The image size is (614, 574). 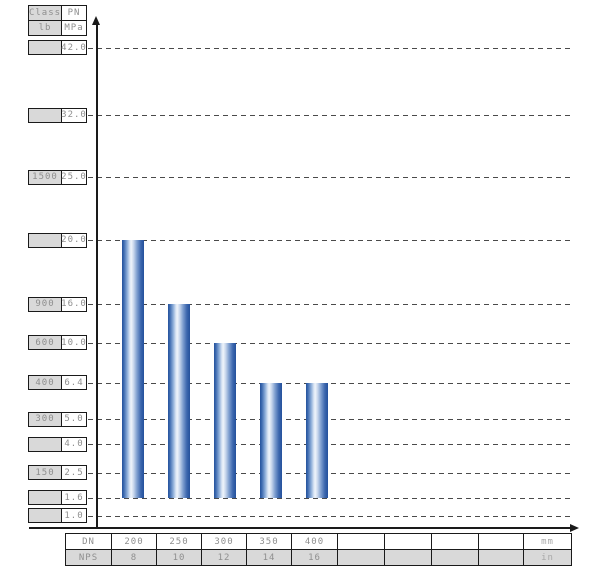 What do you see at coordinates (179, 557) in the screenshot?
I see `cell-nps-10: 10` at bounding box center [179, 557].